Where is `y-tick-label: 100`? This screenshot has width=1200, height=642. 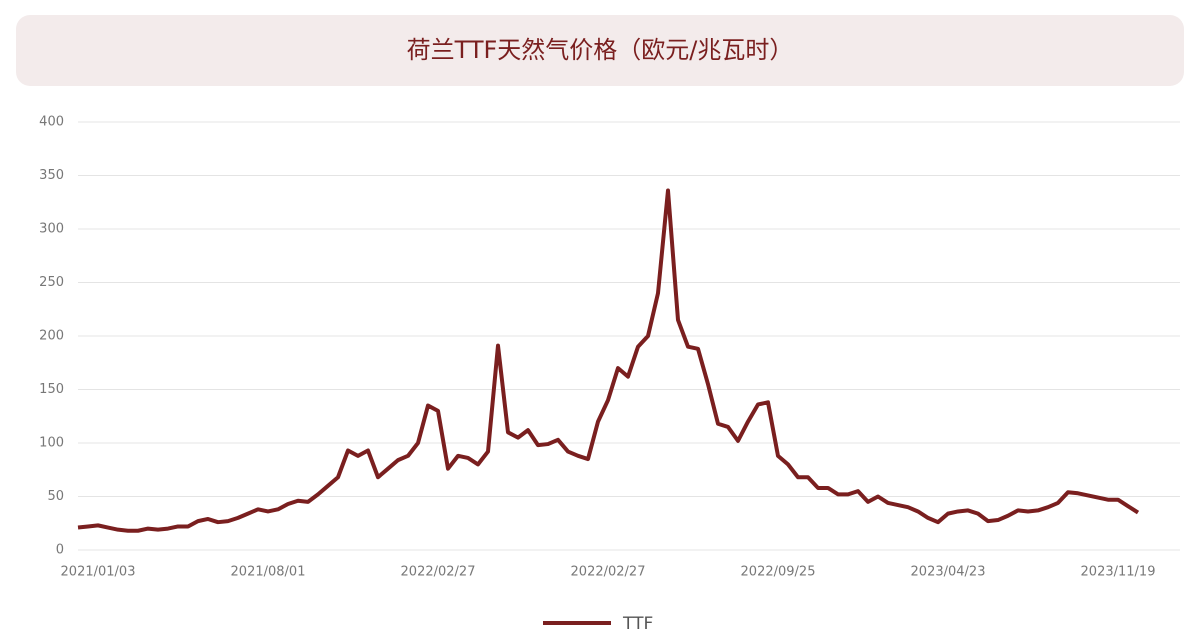 y-tick-label: 100 is located at coordinates (51, 443).